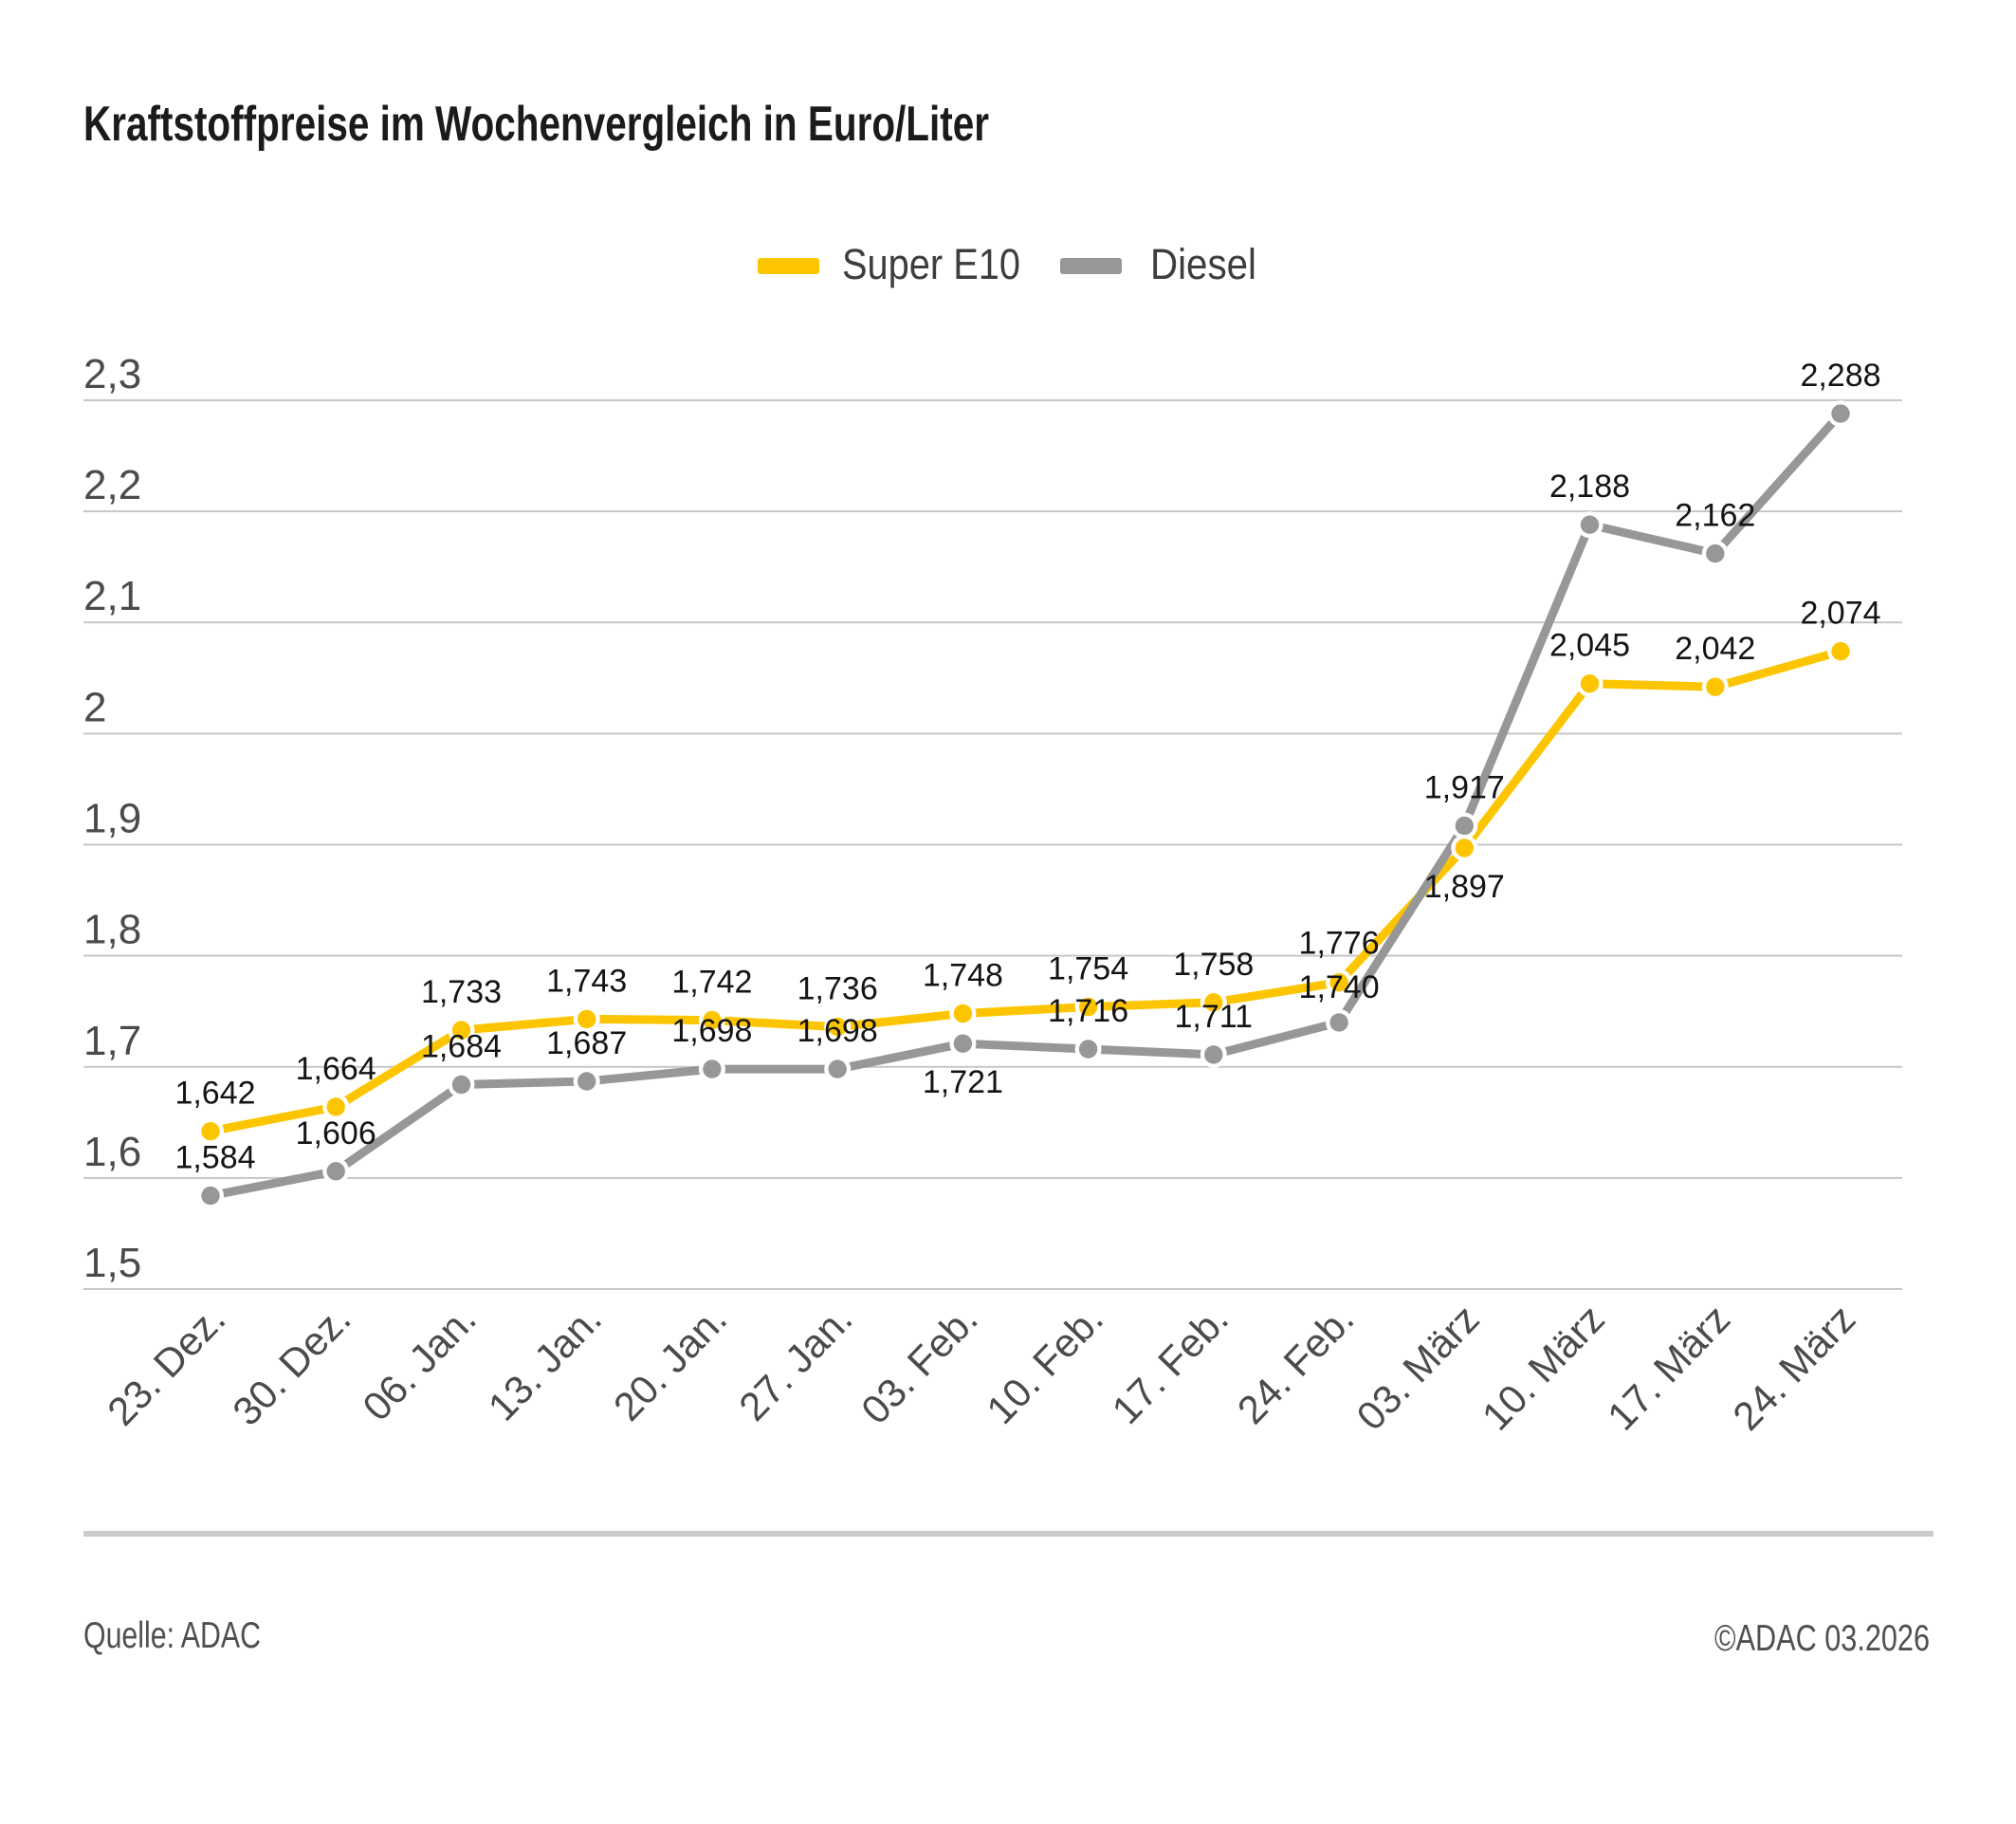  I want to click on svg-text: 1,6, so click(112, 1152).